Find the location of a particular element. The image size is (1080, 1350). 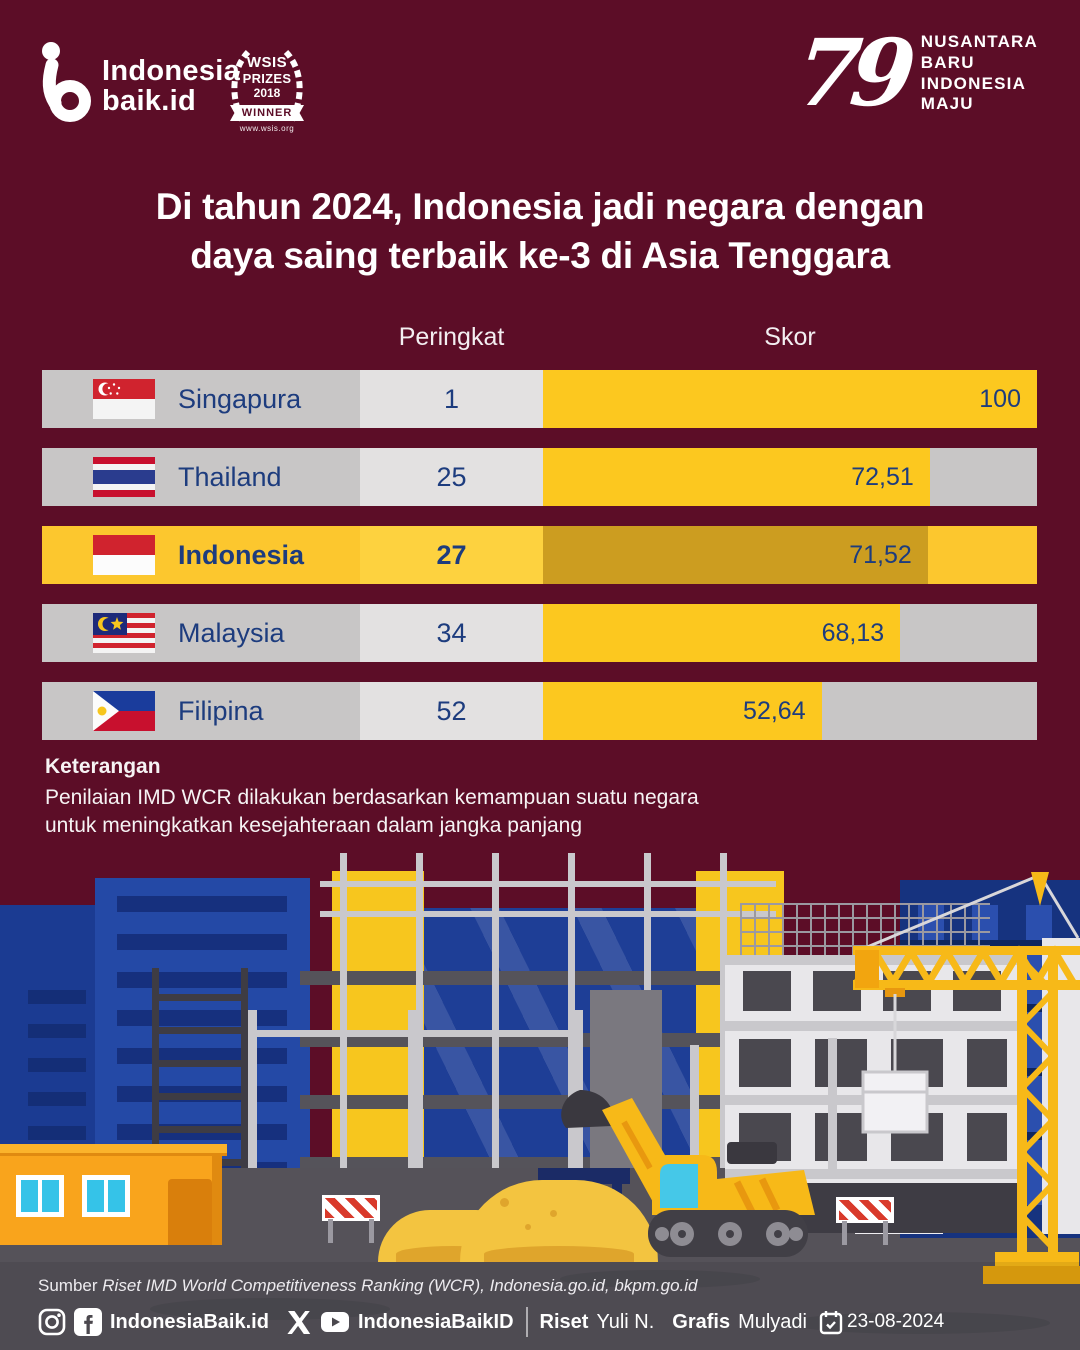

publish-date: 23-08-2024 is located at coordinates (896, 1321).